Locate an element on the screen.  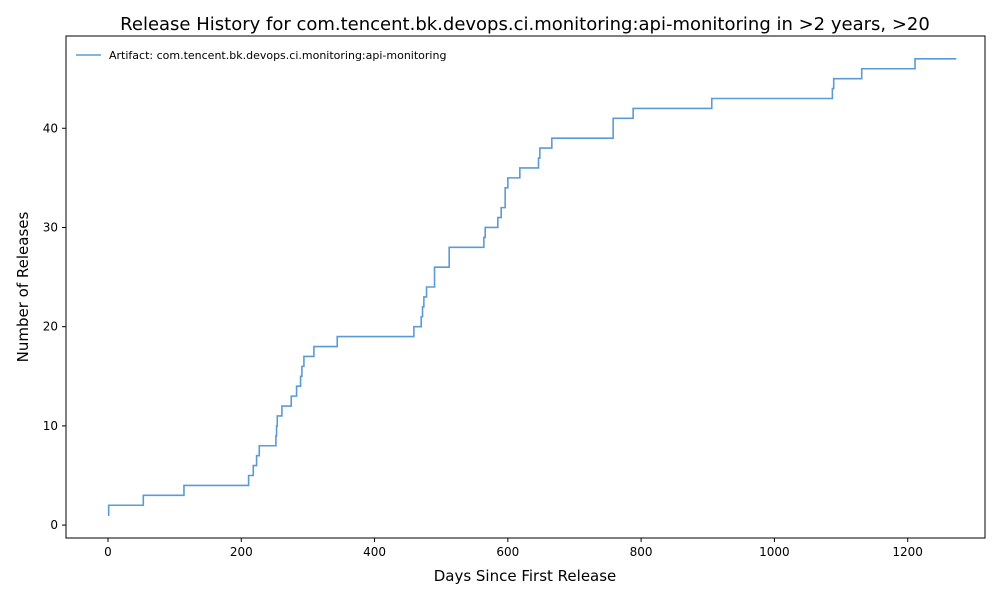
x-tick-label: 200 is located at coordinates (241, 552).